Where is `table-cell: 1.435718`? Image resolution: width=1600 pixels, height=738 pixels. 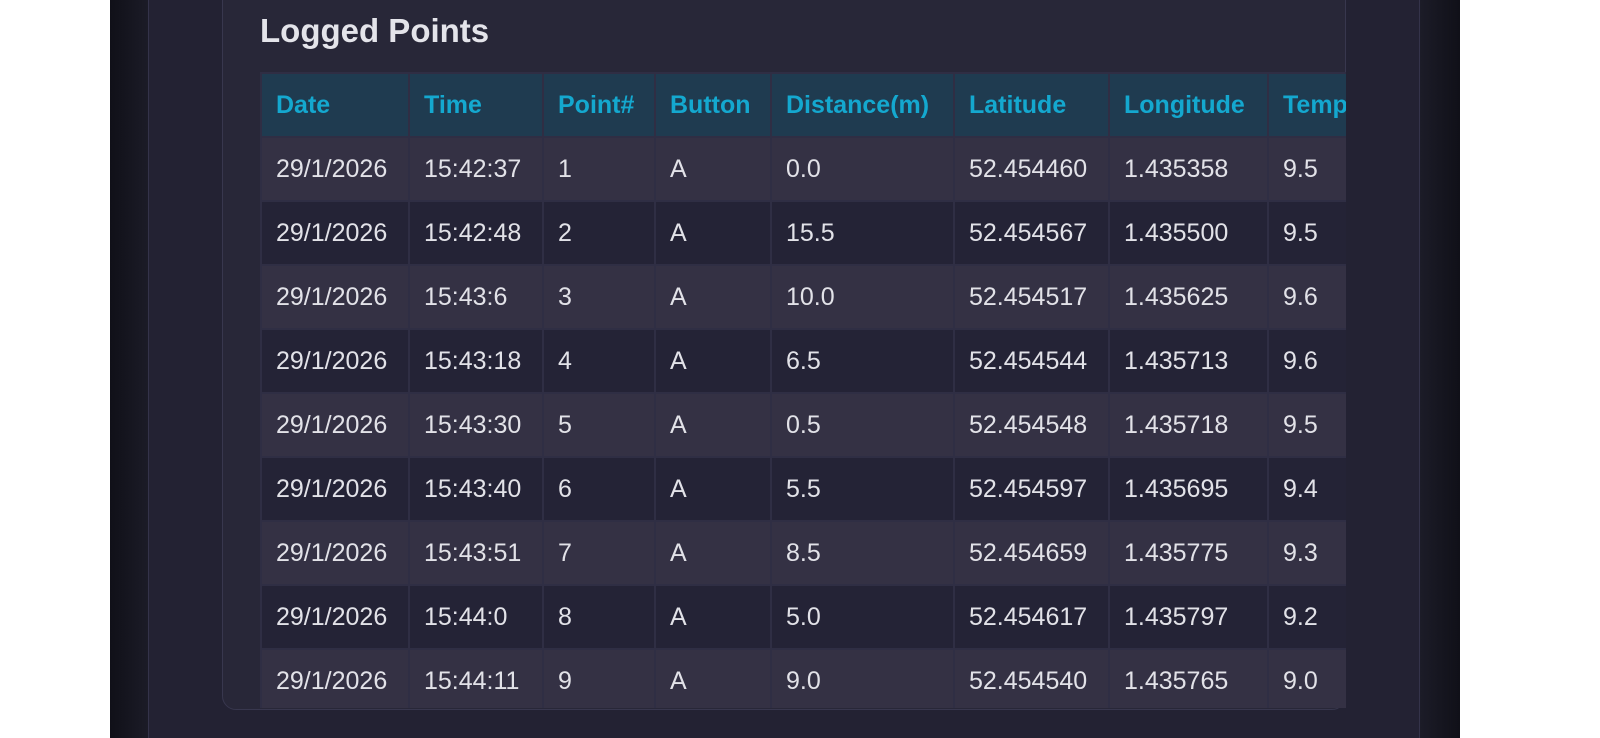 table-cell: 1.435718 is located at coordinates (1188, 425).